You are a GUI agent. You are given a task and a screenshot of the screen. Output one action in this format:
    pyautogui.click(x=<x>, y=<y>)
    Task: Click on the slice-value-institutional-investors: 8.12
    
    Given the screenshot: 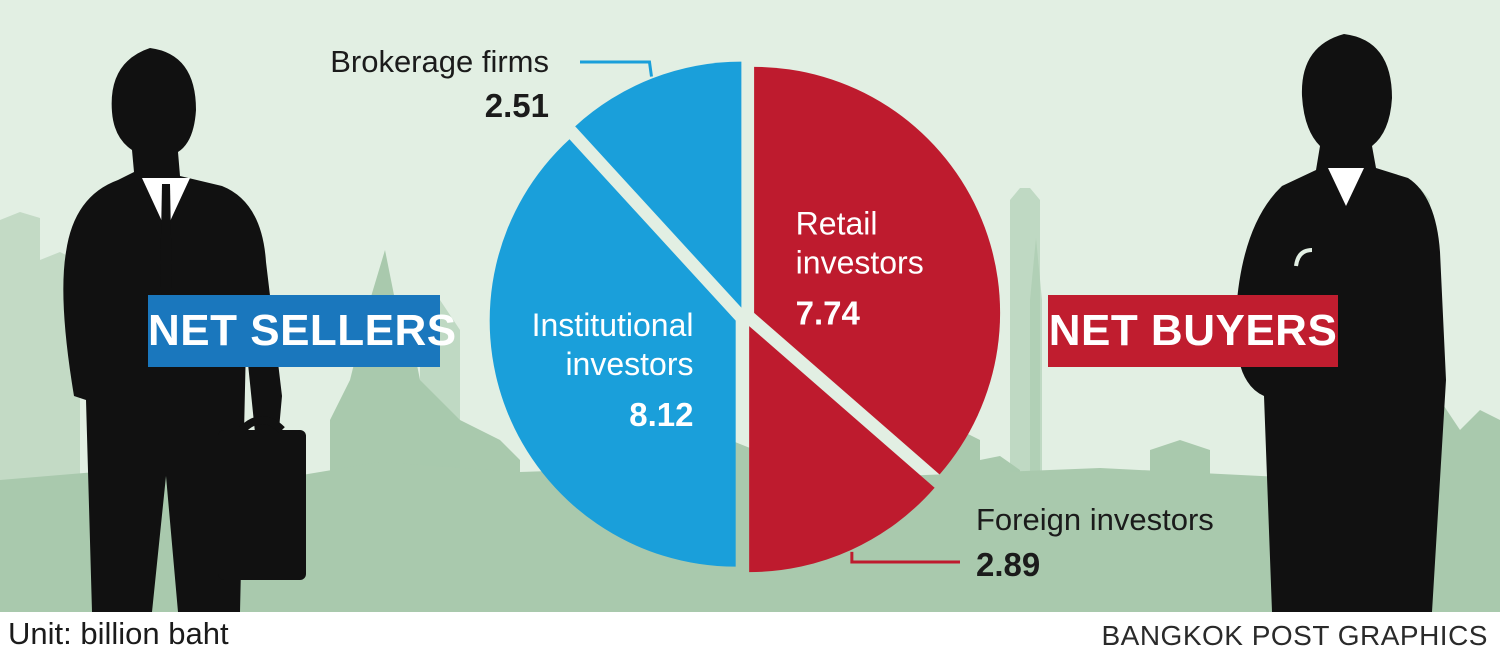 What is the action you would take?
    pyautogui.click(x=661, y=414)
    